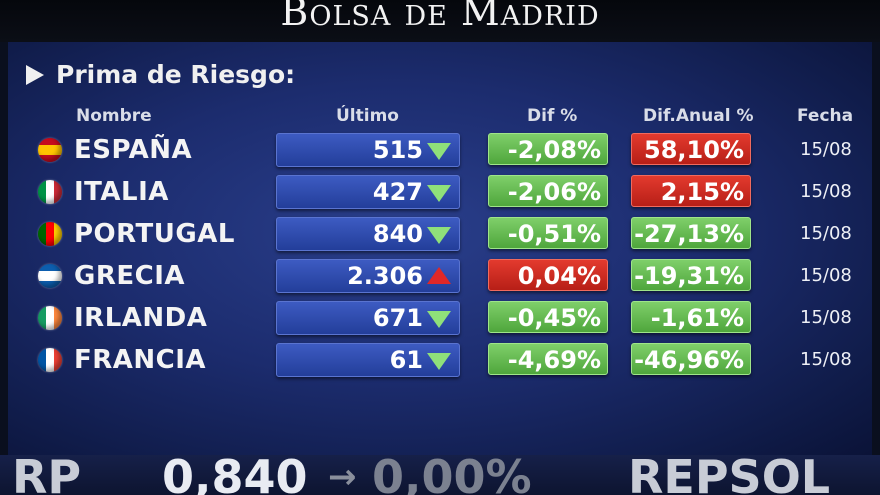 This screenshot has width=880, height=495. What do you see at coordinates (367, 116) in the screenshot?
I see `column-header-ultimo: Último` at bounding box center [367, 116].